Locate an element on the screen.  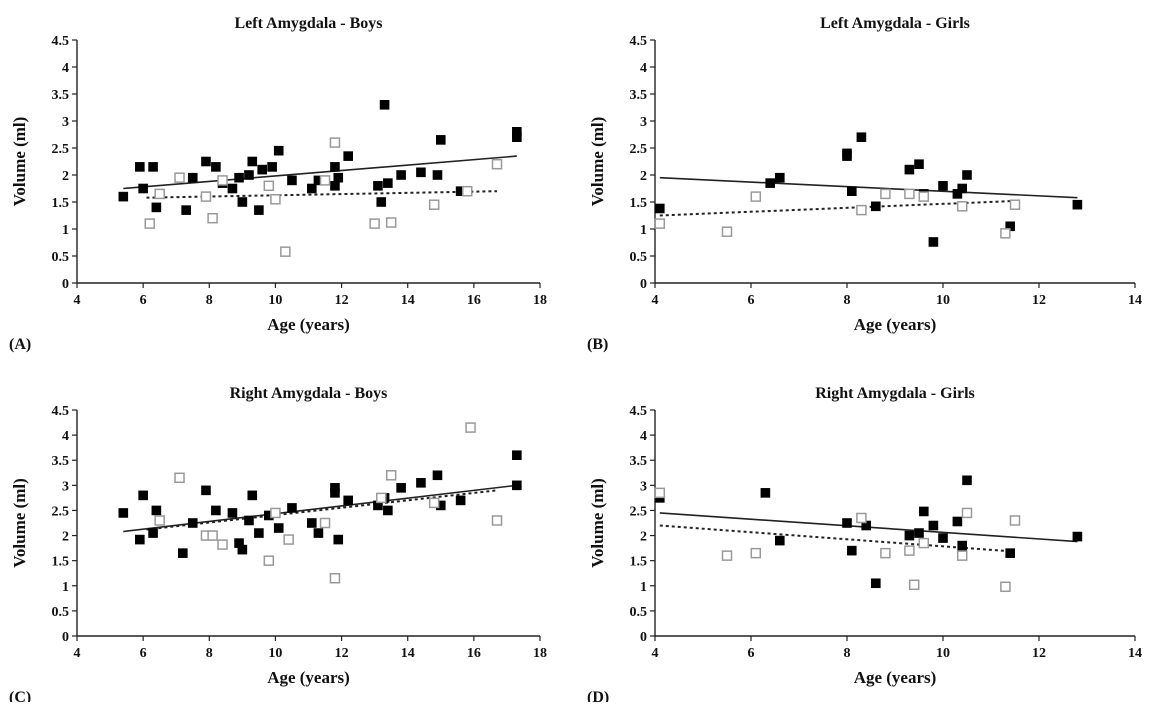
chart-title: Right Amygdala - Girls is located at coordinates (895, 393).